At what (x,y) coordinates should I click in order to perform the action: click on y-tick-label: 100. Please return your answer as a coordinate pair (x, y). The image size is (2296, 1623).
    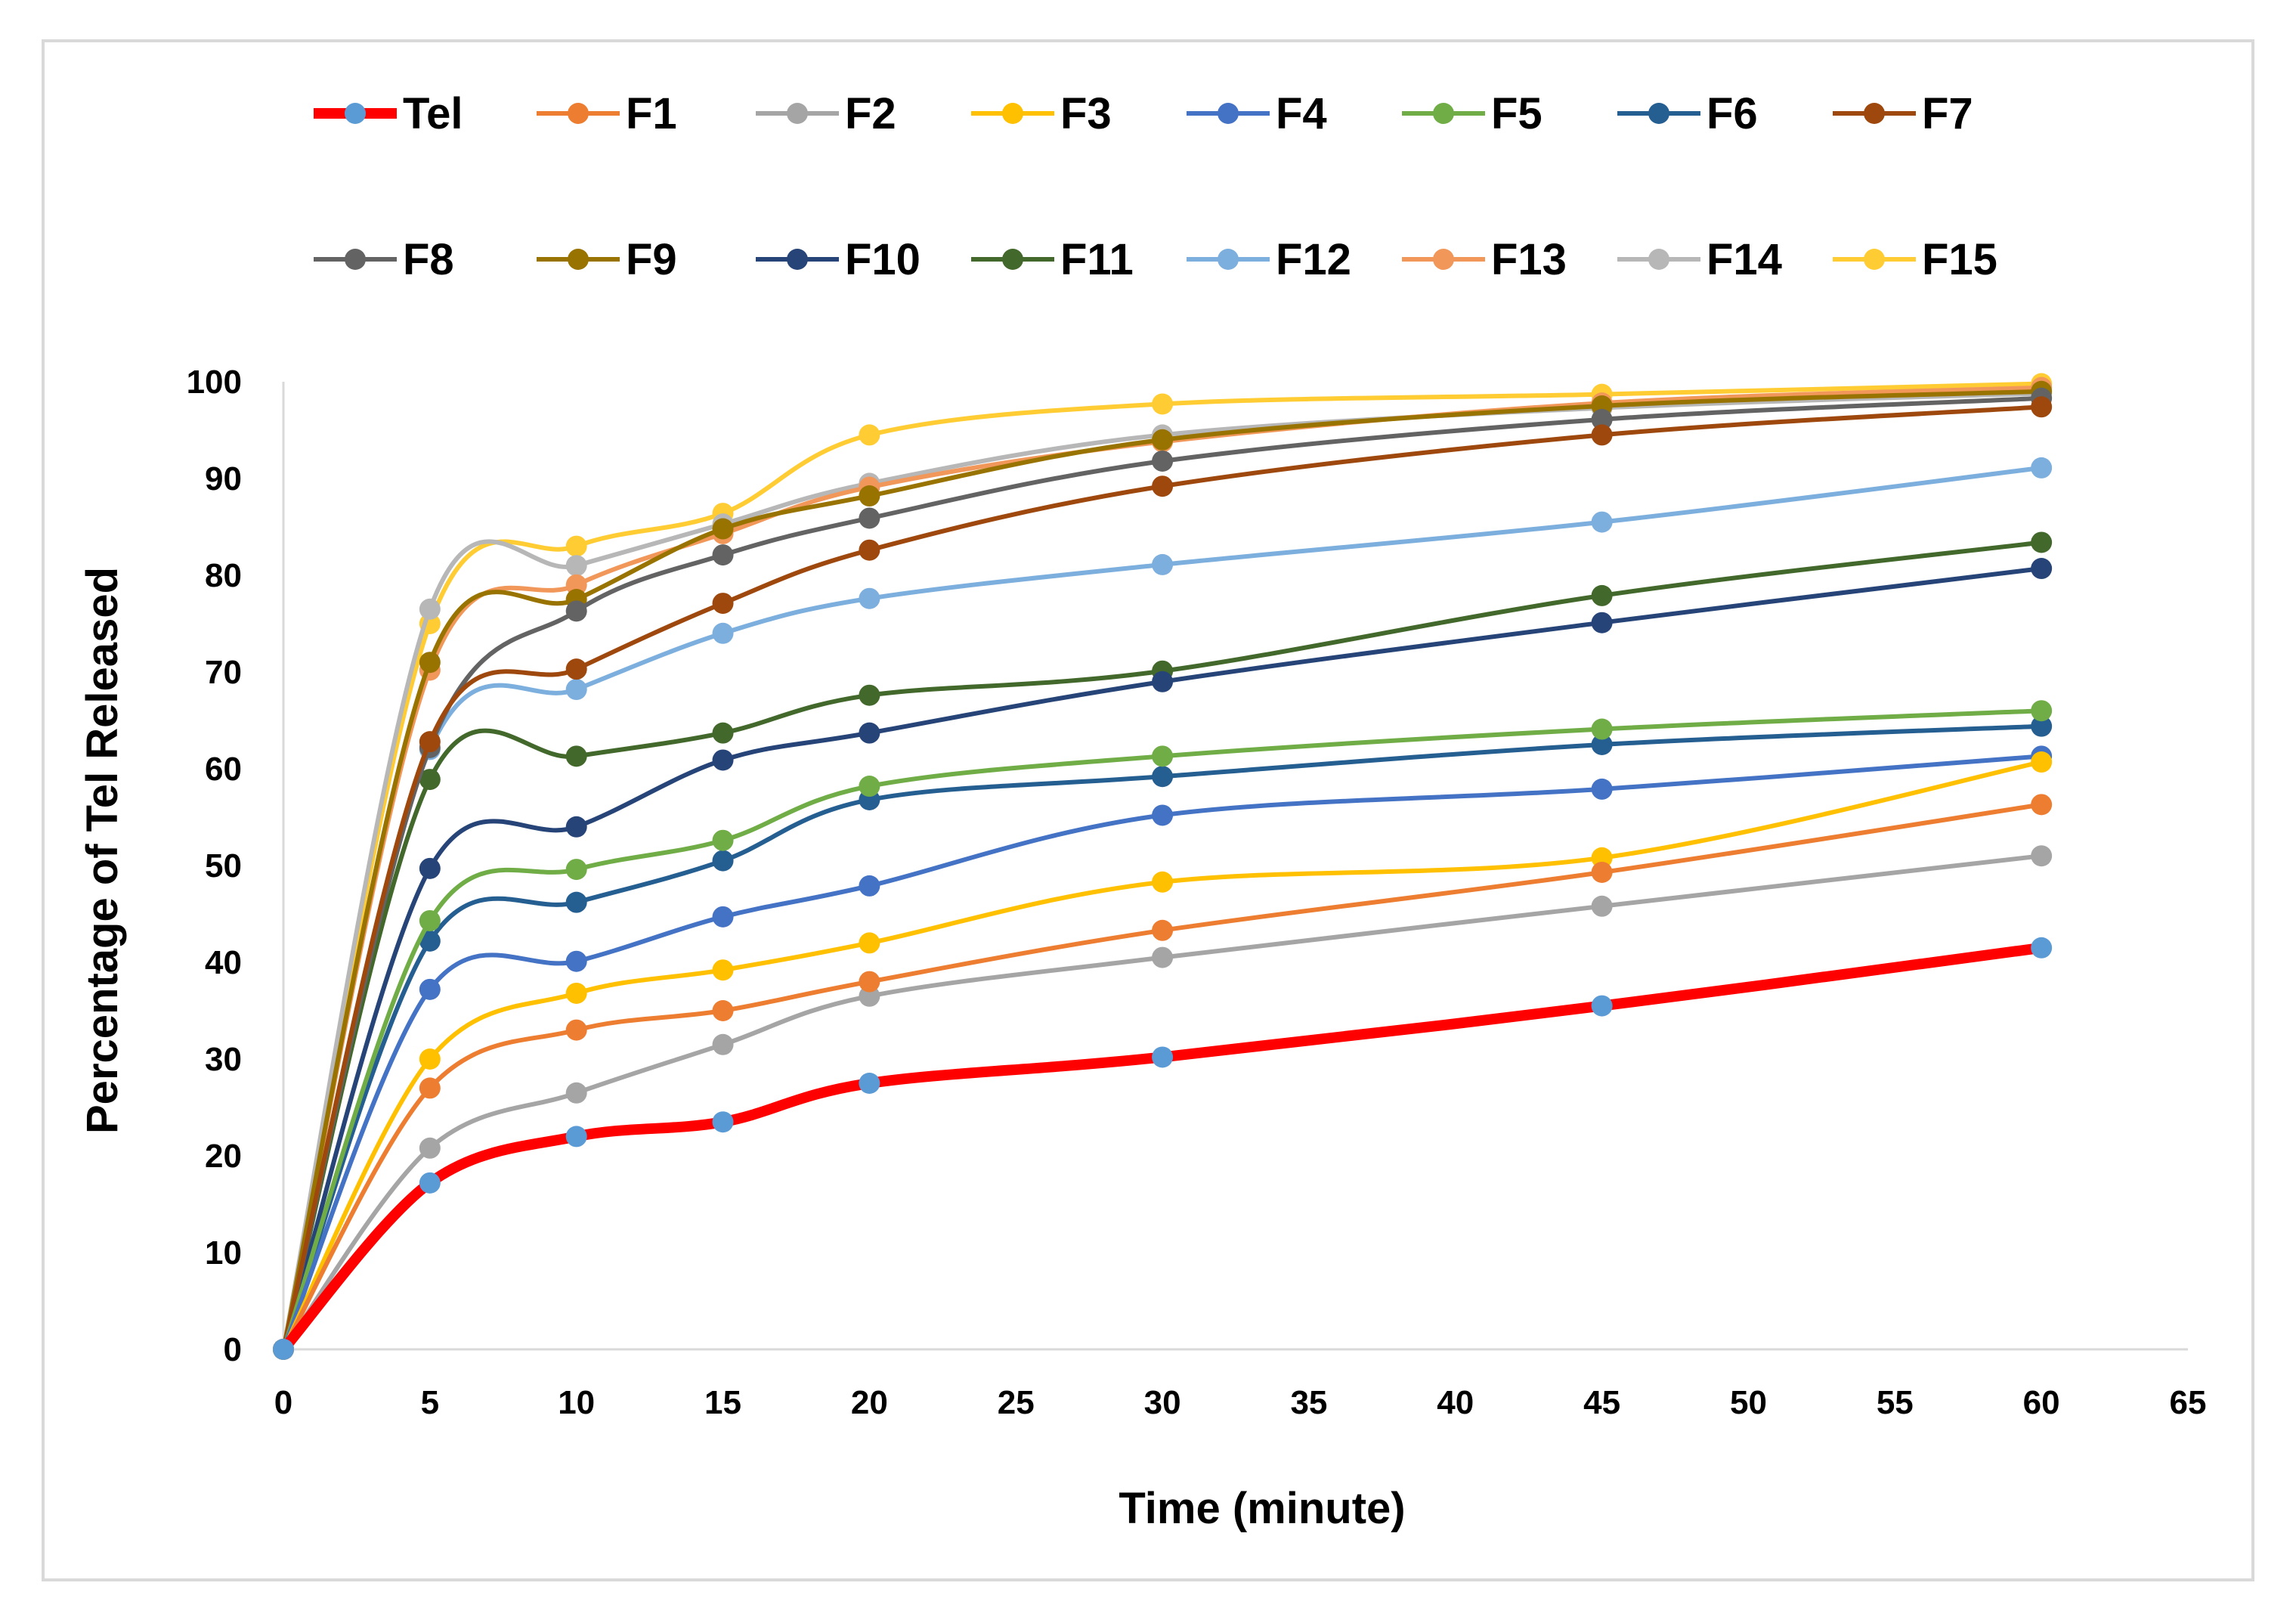
    Looking at the image, I should click on (214, 382).